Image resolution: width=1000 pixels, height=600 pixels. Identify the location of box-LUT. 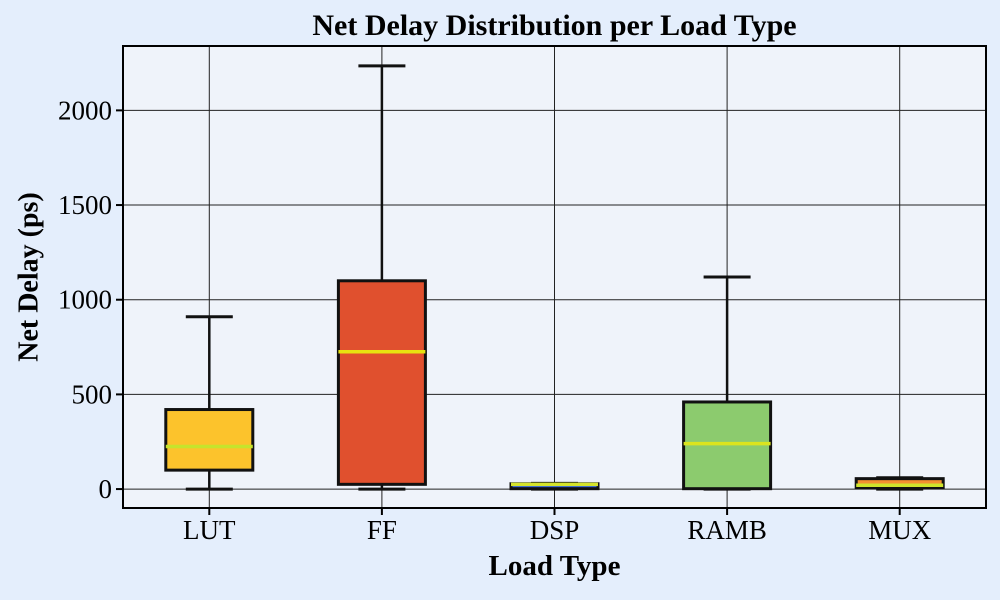
(209, 440).